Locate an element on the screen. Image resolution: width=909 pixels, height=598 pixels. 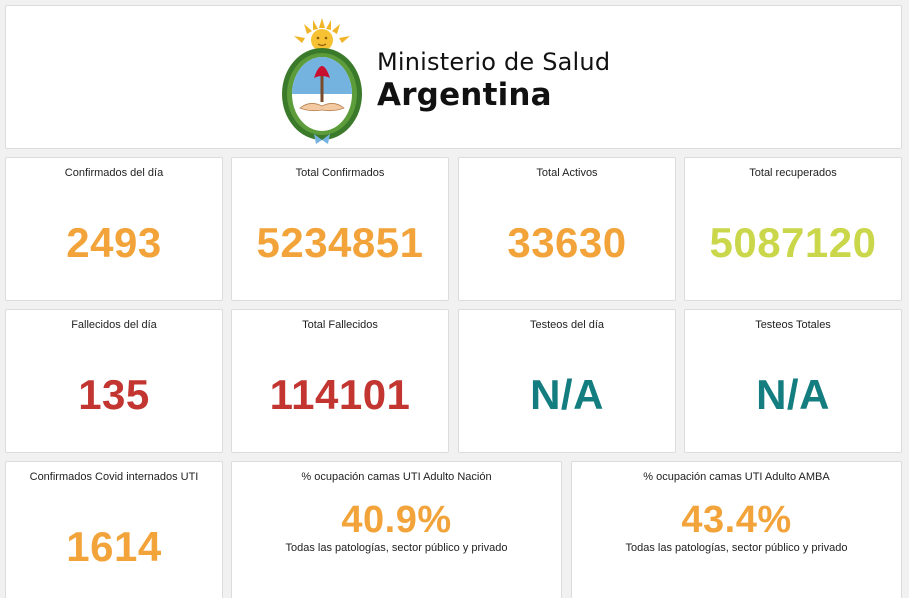
stat-value: 5087120 is located at coordinates (793, 242).